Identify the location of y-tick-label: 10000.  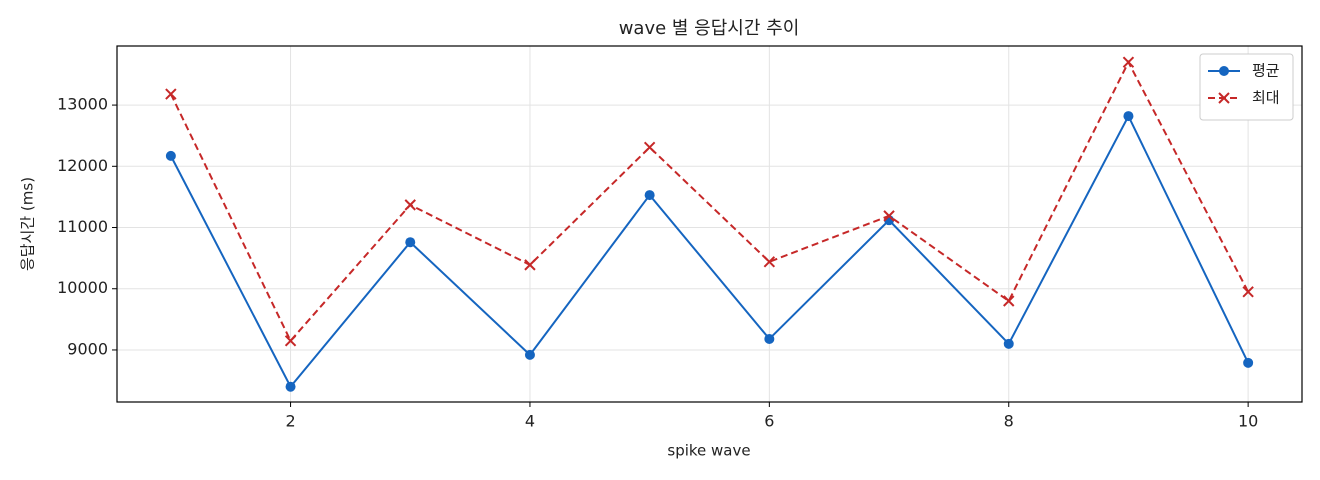
(82, 287).